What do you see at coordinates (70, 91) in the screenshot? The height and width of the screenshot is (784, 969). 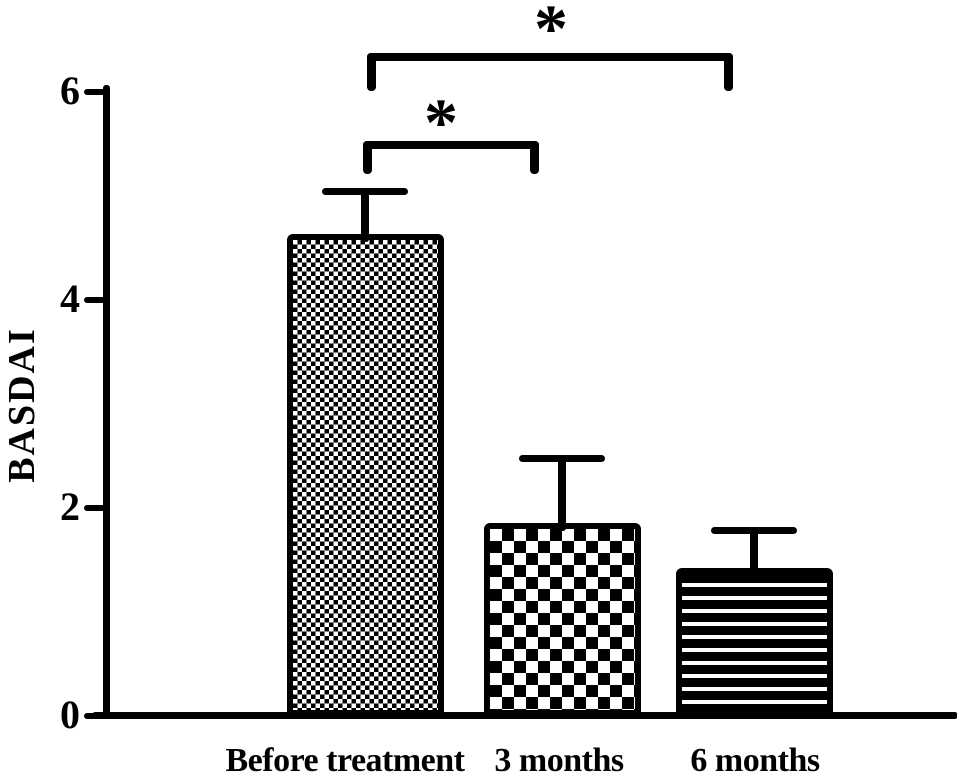 I see `y-tick-label-6: 6` at bounding box center [70, 91].